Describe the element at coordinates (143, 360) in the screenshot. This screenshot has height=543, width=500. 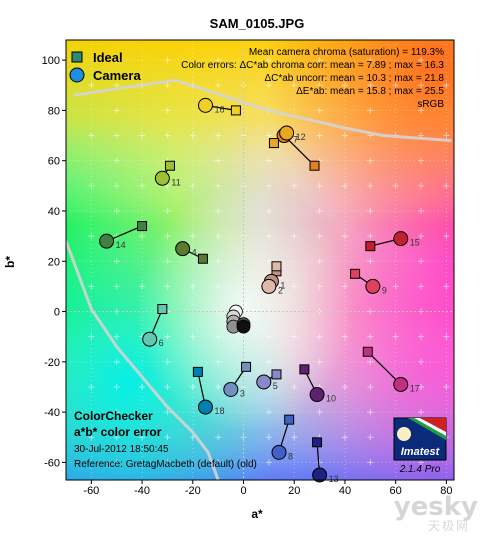
I see `gamut-boundary-left` at that location.